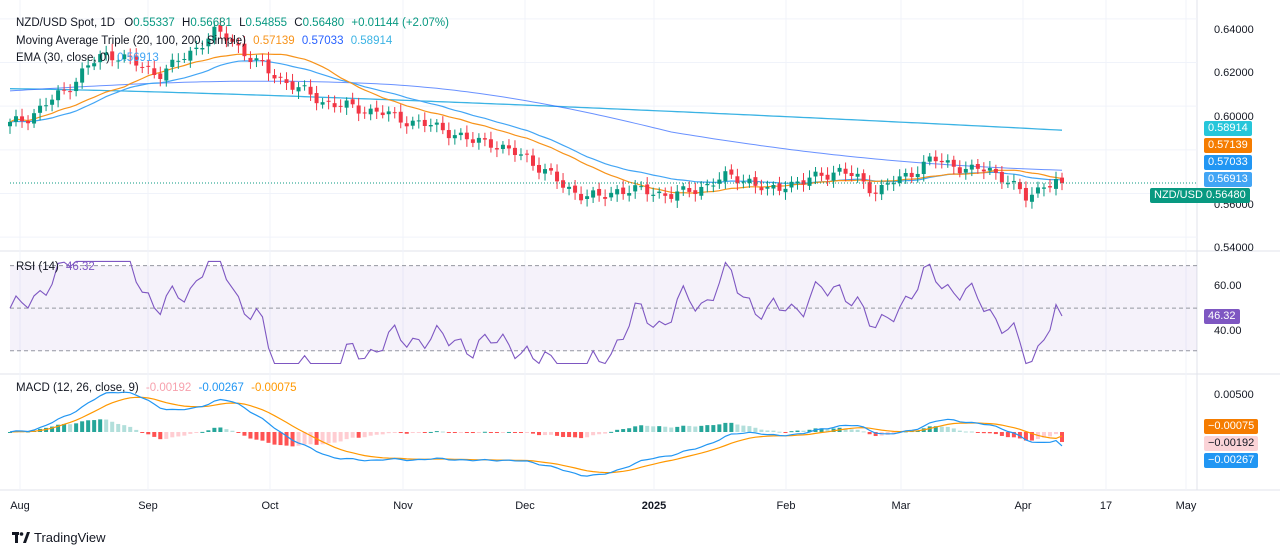 This screenshot has height=555, width=1280. What do you see at coordinates (1231, 426) in the screenshot?
I see `macd-signal-badge: −0.00075` at bounding box center [1231, 426].